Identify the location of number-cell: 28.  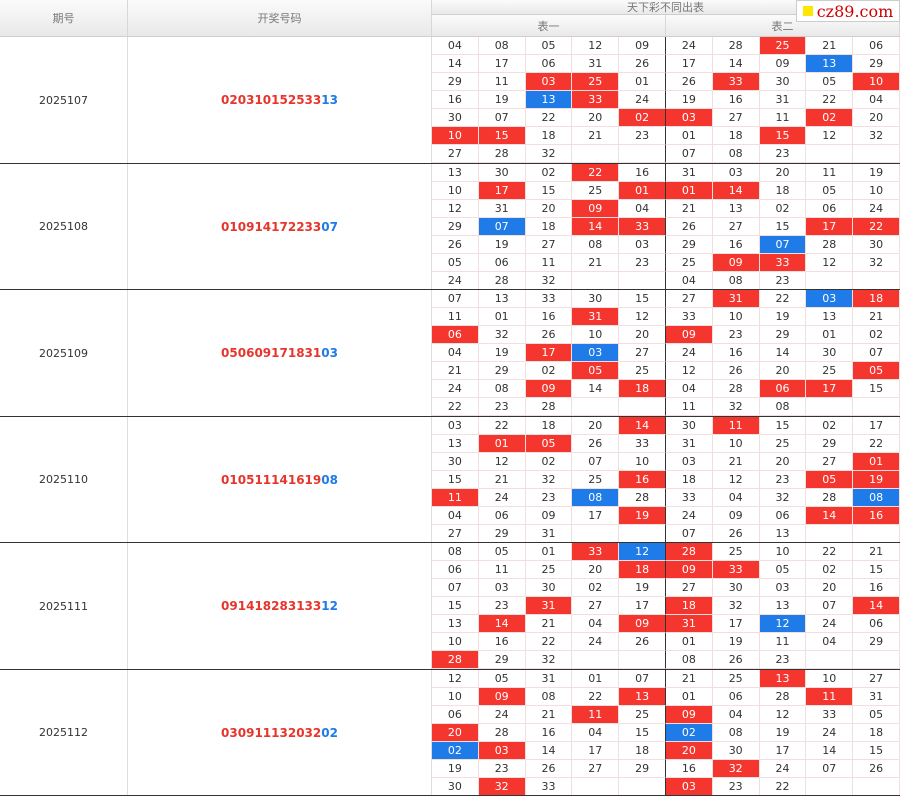
(502, 154).